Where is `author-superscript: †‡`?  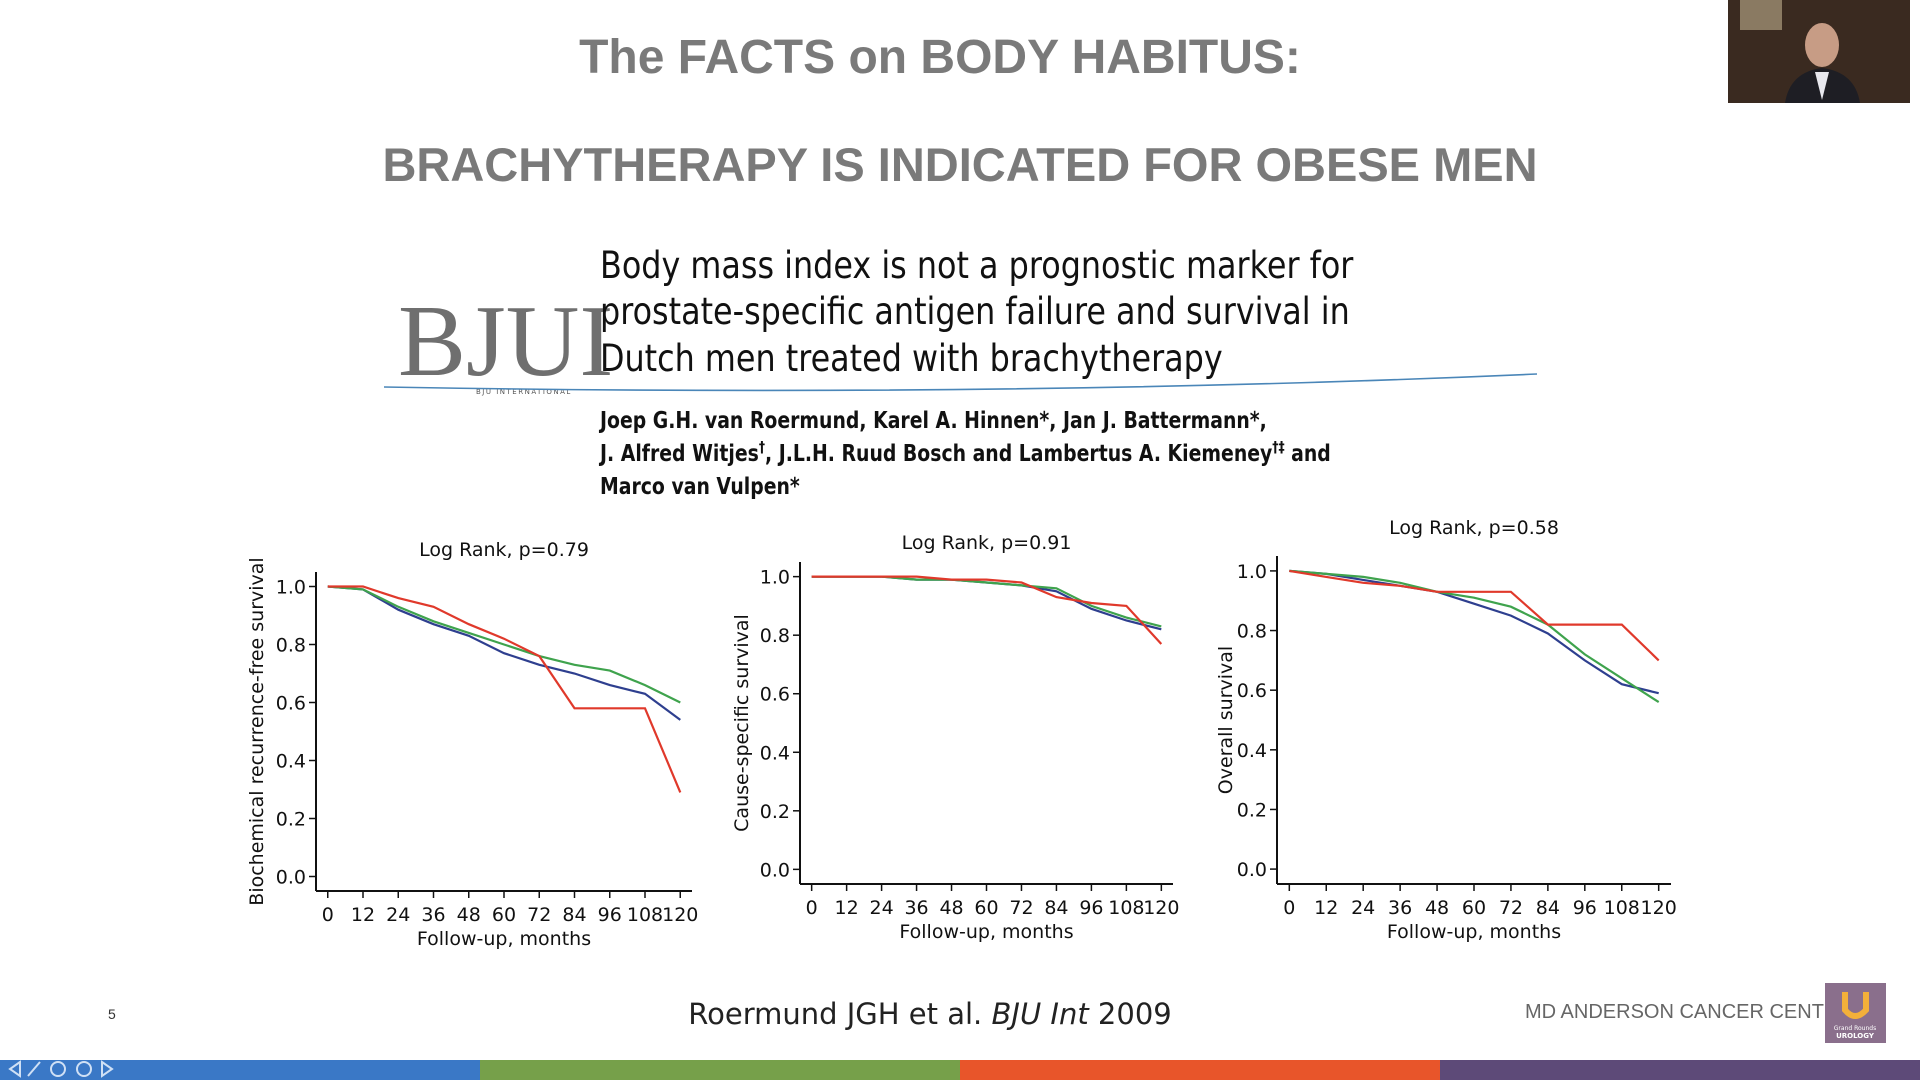
author-superscript: †‡ is located at coordinates (1278, 447).